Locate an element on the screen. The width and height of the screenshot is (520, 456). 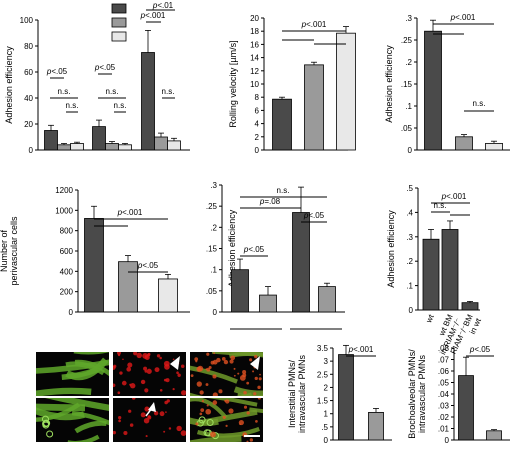
y-axis-label: Interstitial PMNs/intravascular PMNs is located at coordinates (297, 393).